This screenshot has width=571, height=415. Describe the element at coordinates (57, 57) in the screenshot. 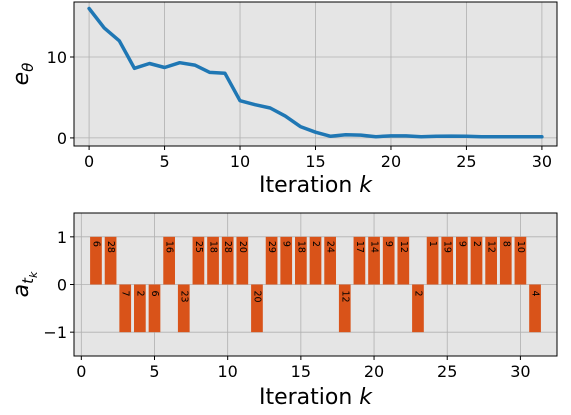

I see `y-tick-label: 10` at that location.